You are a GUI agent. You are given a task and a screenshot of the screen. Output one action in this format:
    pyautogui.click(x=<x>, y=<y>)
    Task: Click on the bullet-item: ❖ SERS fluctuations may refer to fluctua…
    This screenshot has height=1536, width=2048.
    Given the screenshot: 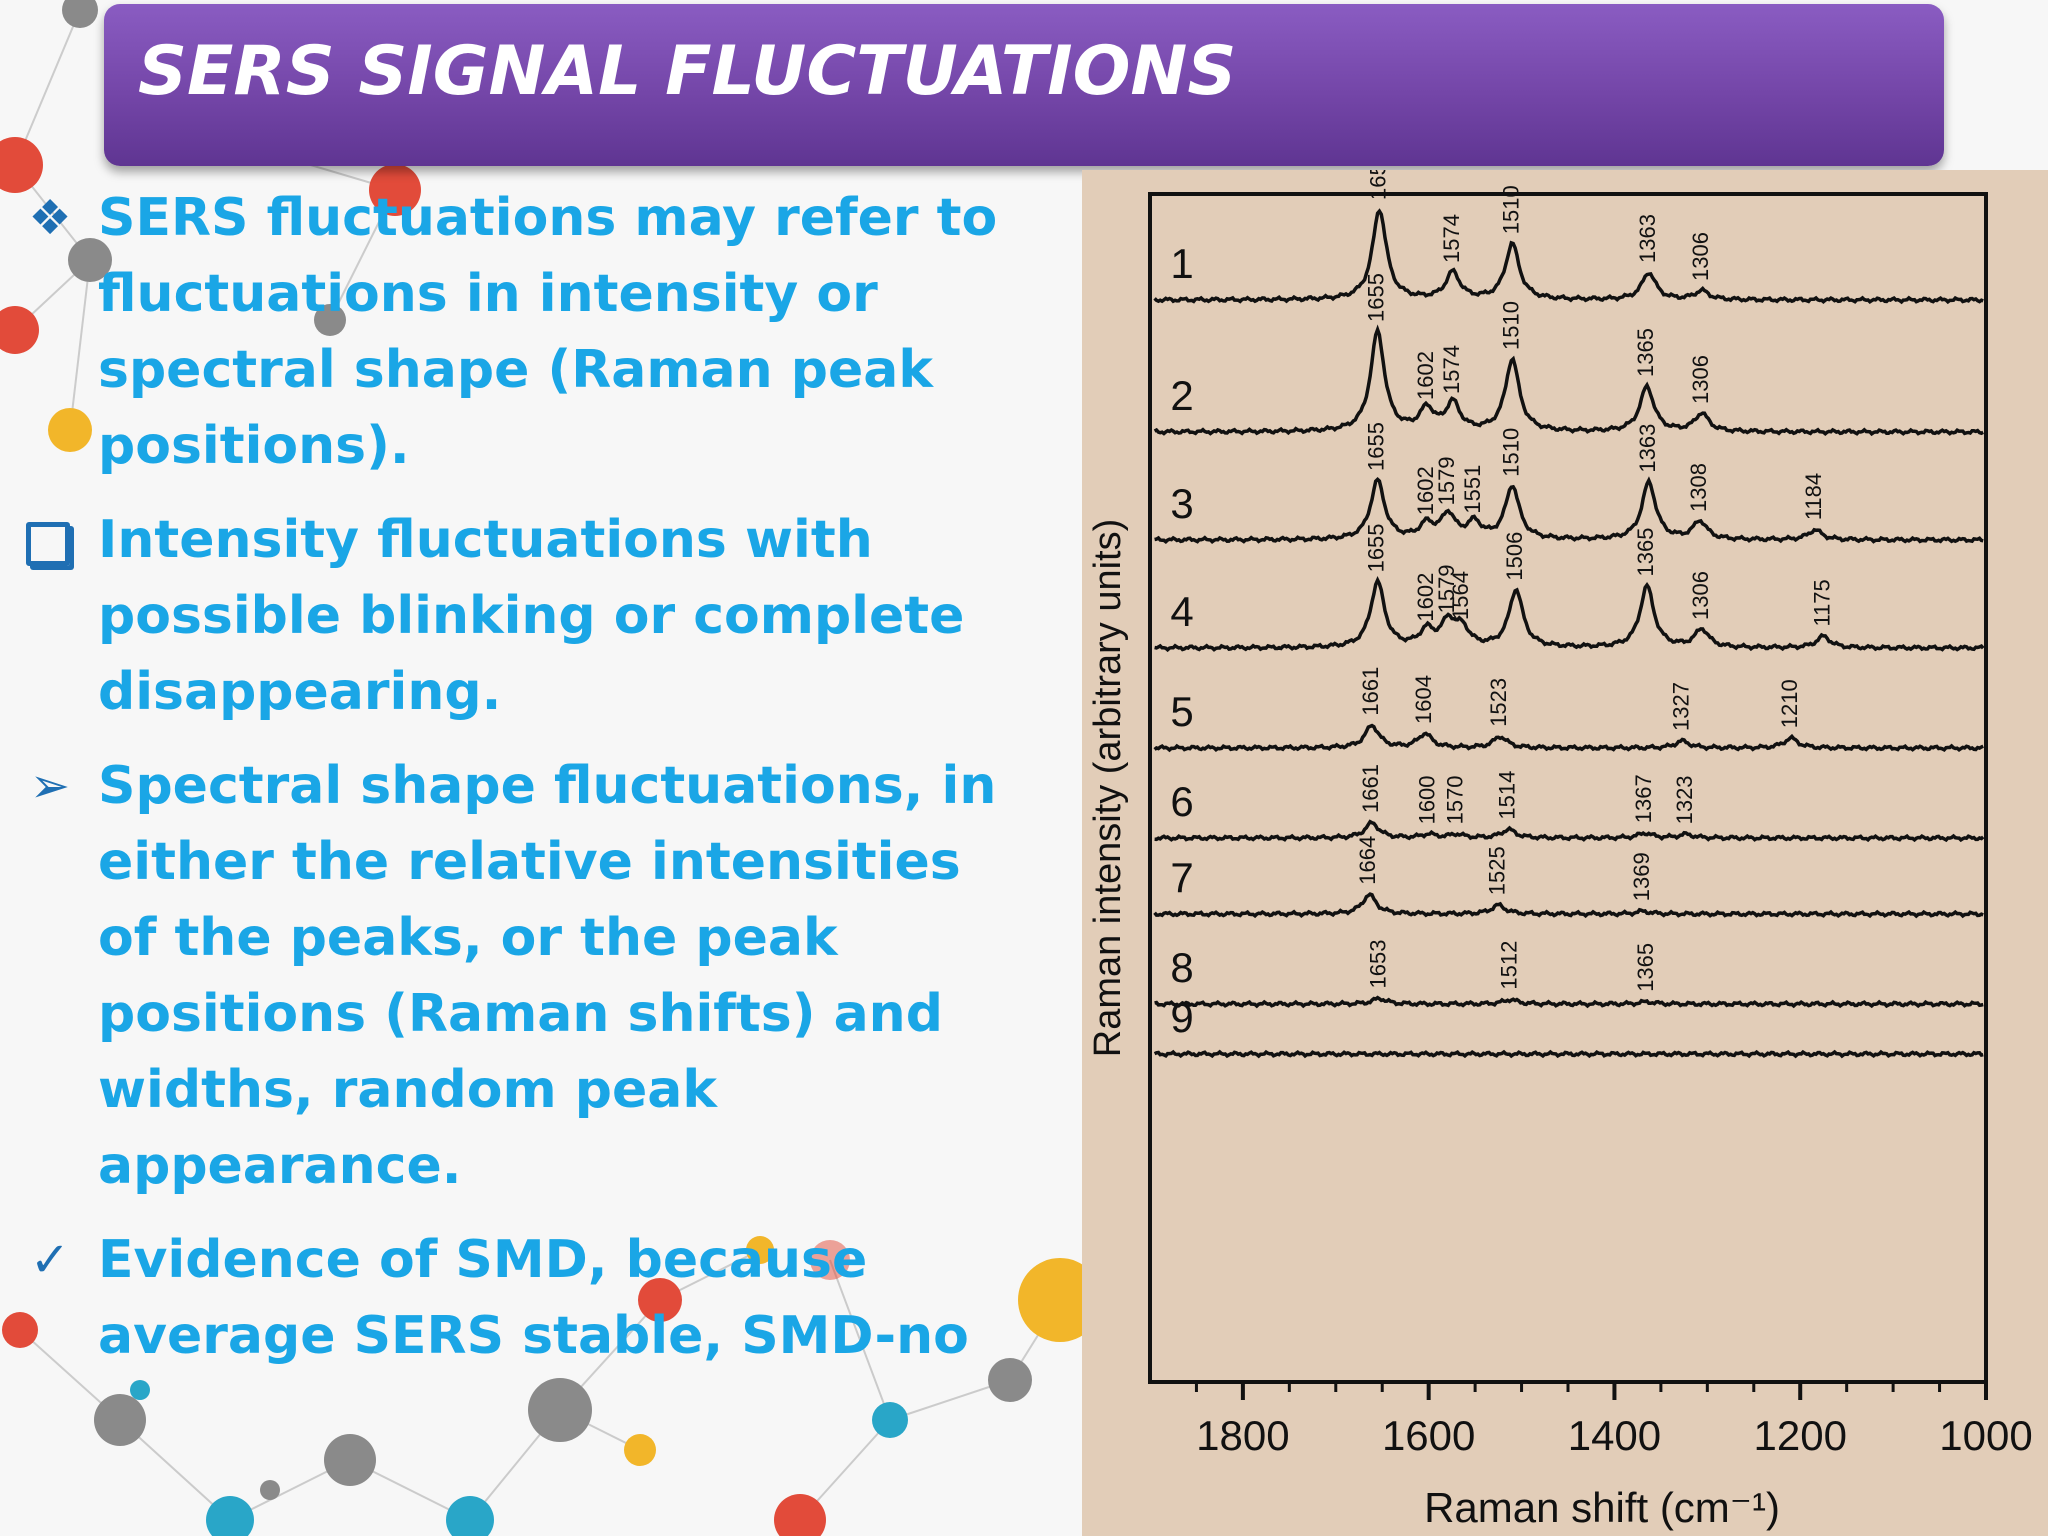 What is the action you would take?
    pyautogui.click(x=520, y=332)
    